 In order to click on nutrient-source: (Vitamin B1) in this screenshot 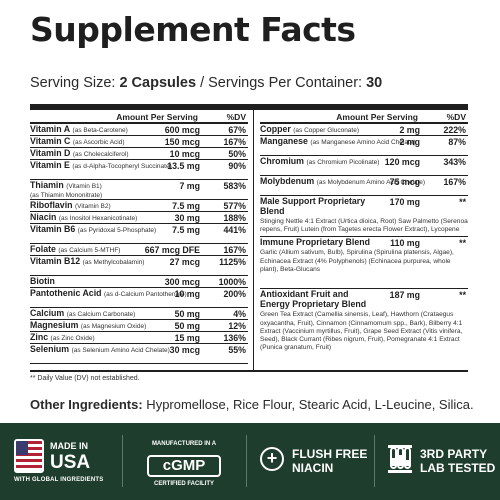, I will do `click(84, 186)`.